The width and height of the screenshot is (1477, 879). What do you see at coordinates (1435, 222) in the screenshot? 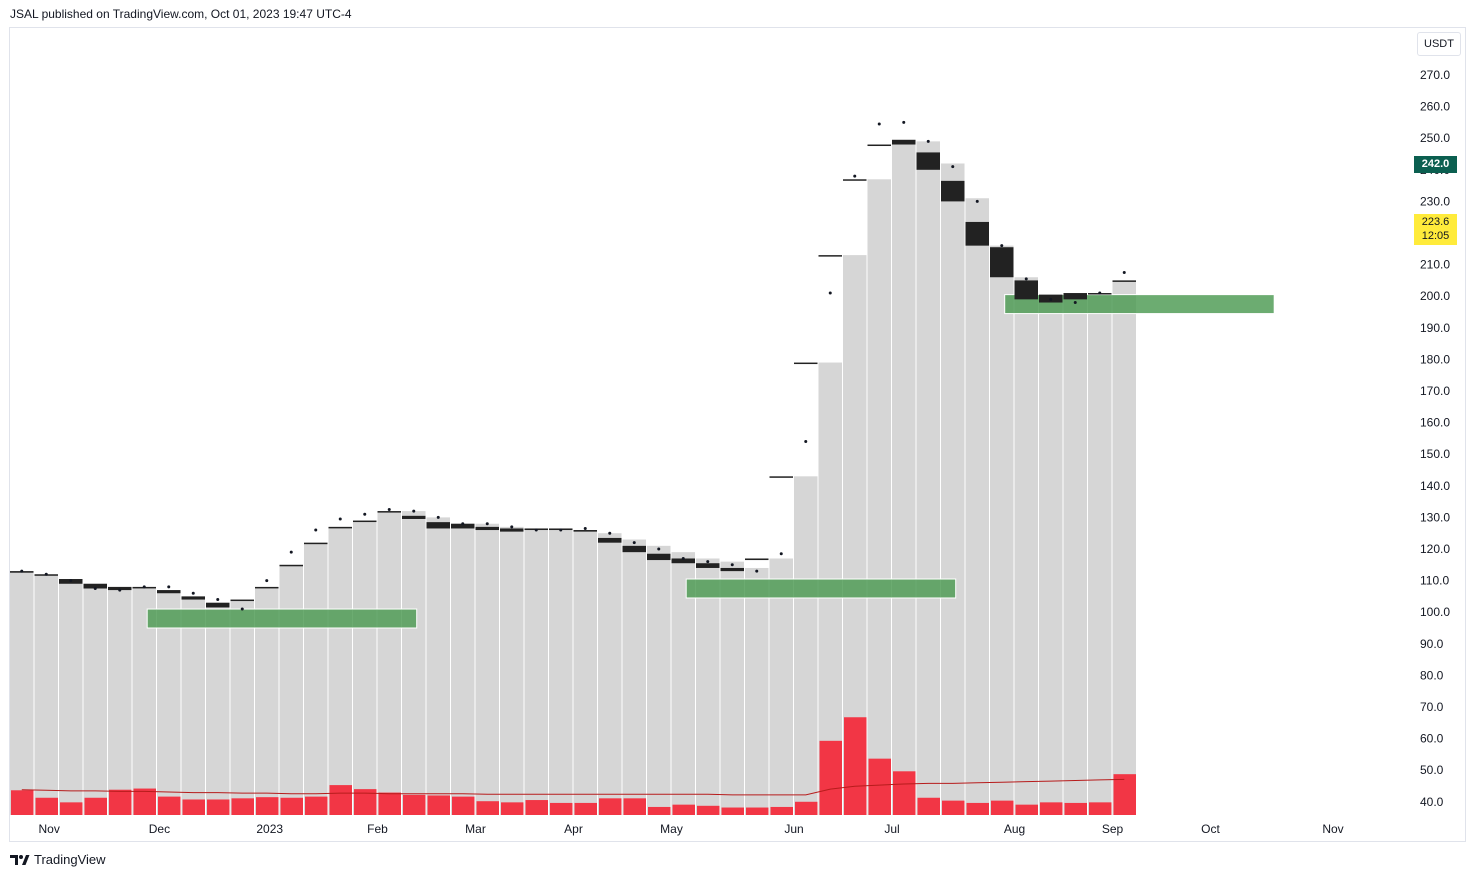
I see `last-price-value: 223.6` at bounding box center [1435, 222].